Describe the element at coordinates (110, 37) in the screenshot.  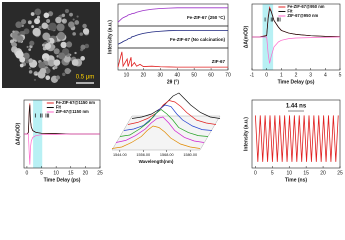
I see `y-axis-label: Intensity (a.u.)` at that location.